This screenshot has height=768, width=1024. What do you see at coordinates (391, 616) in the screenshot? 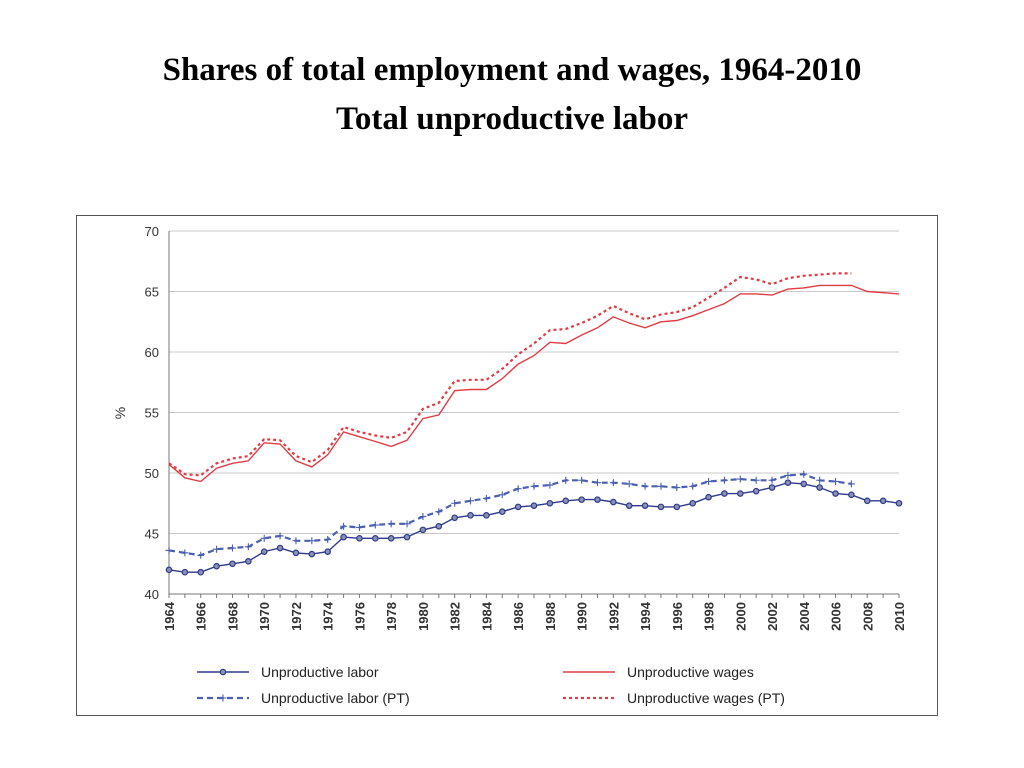
I see `x-tick-label: 1978` at bounding box center [391, 616].